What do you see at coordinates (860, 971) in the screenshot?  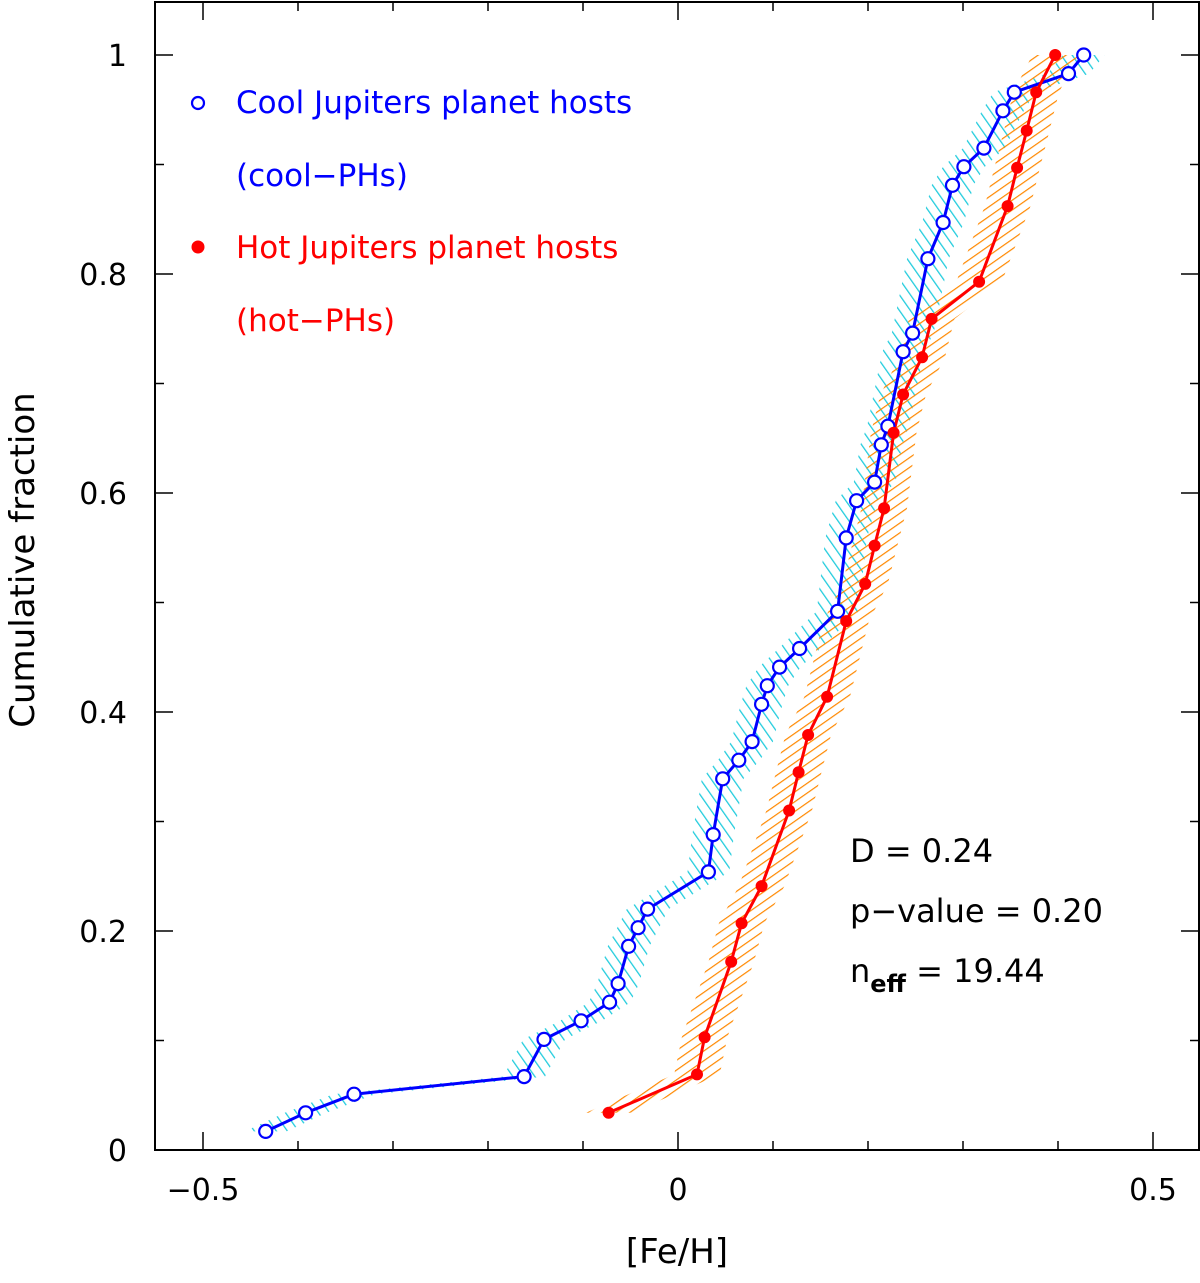 I see `n-effective-prefix: n` at bounding box center [860, 971].